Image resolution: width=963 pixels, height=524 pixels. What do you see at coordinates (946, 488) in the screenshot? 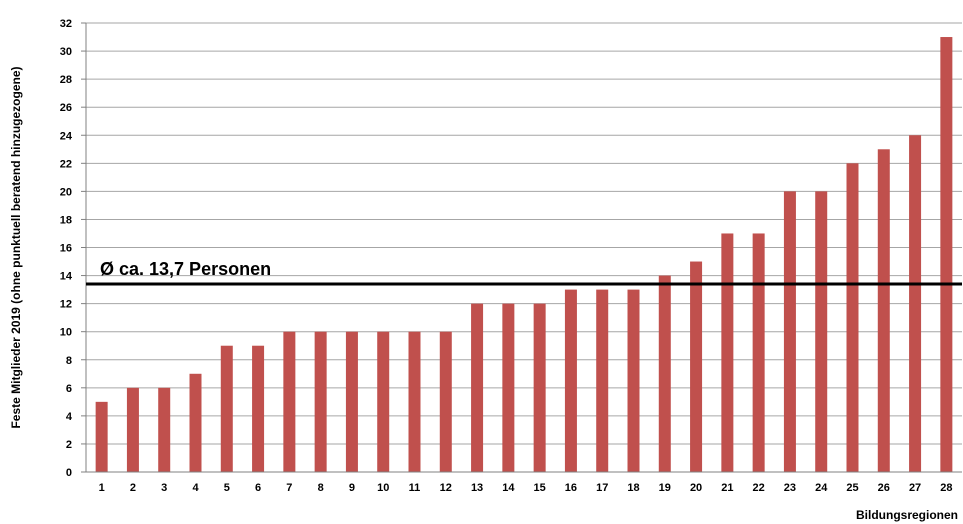
I see `x-tick-label: 28` at bounding box center [946, 488].